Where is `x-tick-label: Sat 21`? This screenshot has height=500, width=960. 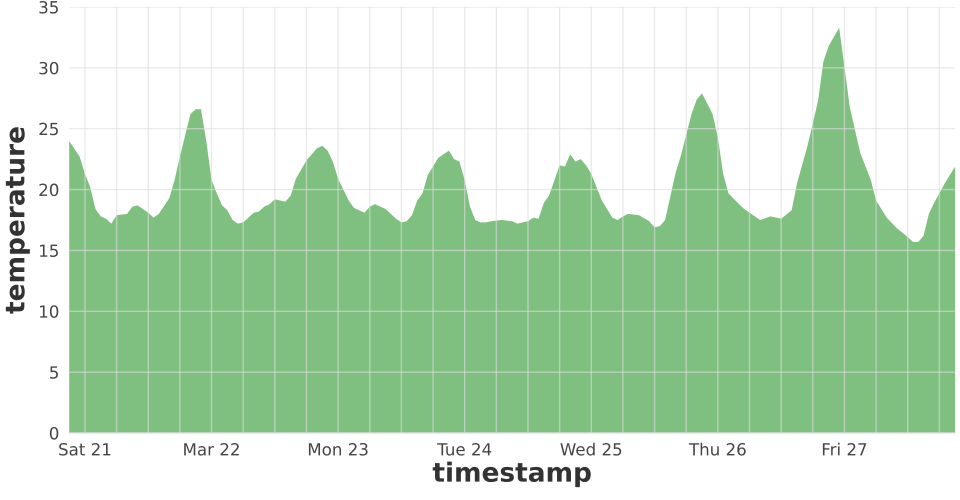 x-tick-label: Sat 21 is located at coordinates (84, 449).